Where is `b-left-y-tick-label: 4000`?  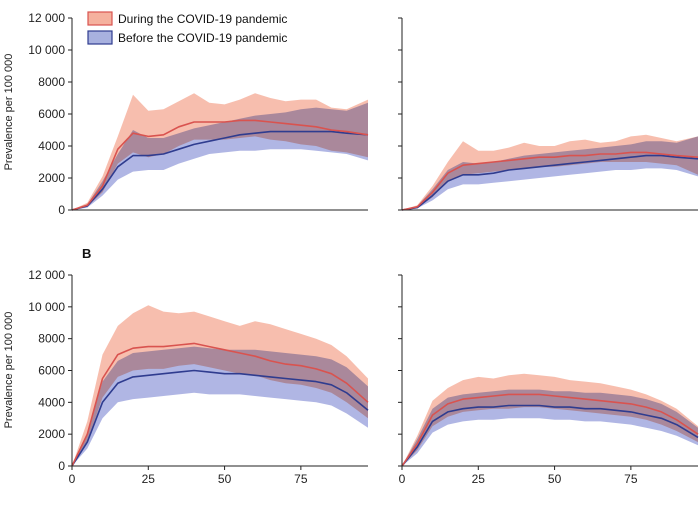
b-left-y-tick-label: 4000 is located at coordinates (51, 402).